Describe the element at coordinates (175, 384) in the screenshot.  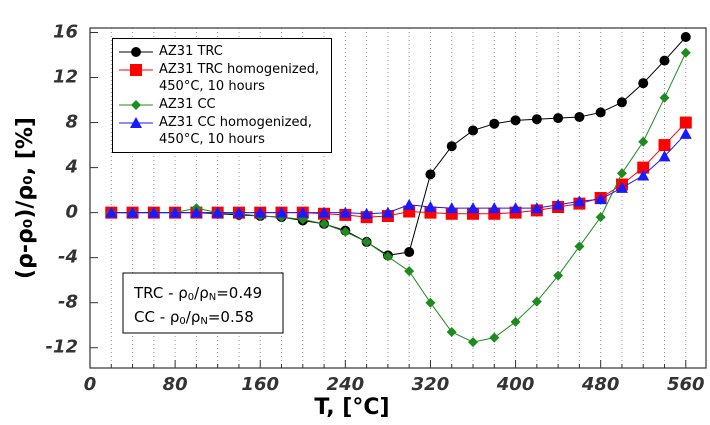
I see `x-tick-label: 80` at that location.